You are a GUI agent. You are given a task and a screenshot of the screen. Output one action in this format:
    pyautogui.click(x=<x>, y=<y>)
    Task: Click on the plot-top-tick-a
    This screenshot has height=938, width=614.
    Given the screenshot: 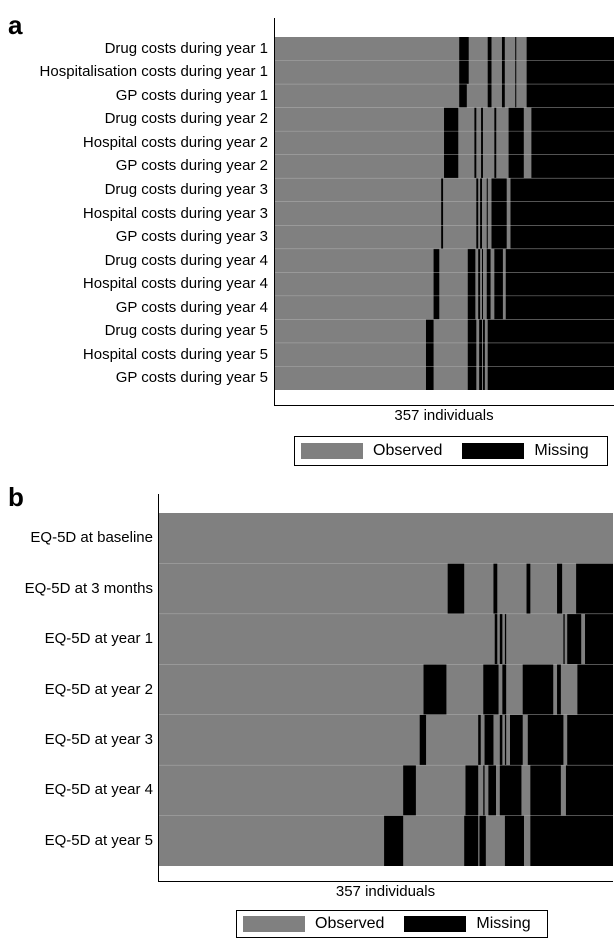 What is the action you would take?
    pyautogui.click(x=274, y=28)
    